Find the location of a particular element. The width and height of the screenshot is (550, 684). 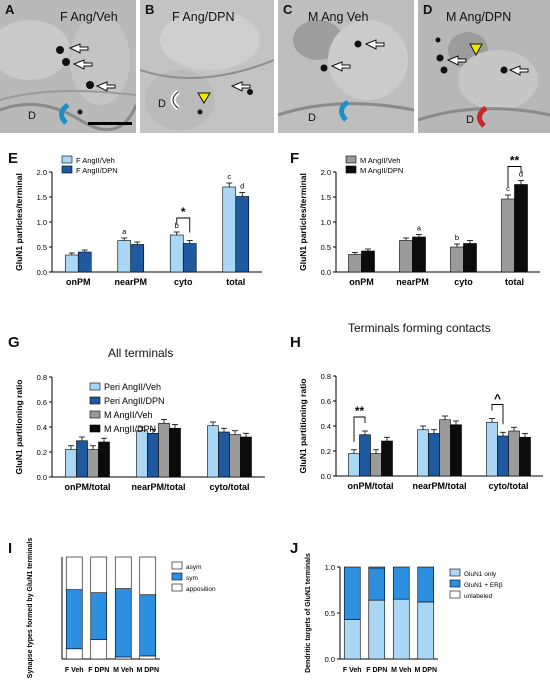

legend-label: F AngII/Veh is located at coordinates (95, 160).